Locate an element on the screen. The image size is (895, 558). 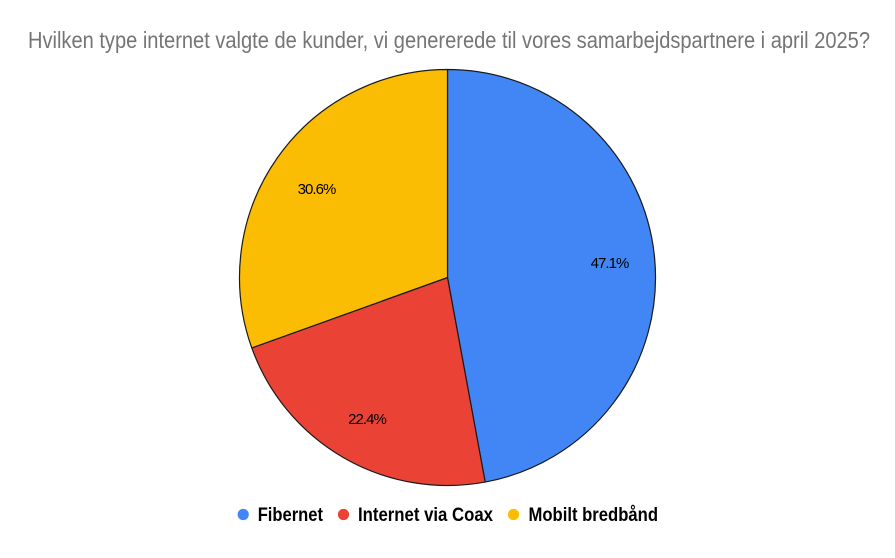
svg-text: Mobilt bredbånd is located at coordinates (594, 515).